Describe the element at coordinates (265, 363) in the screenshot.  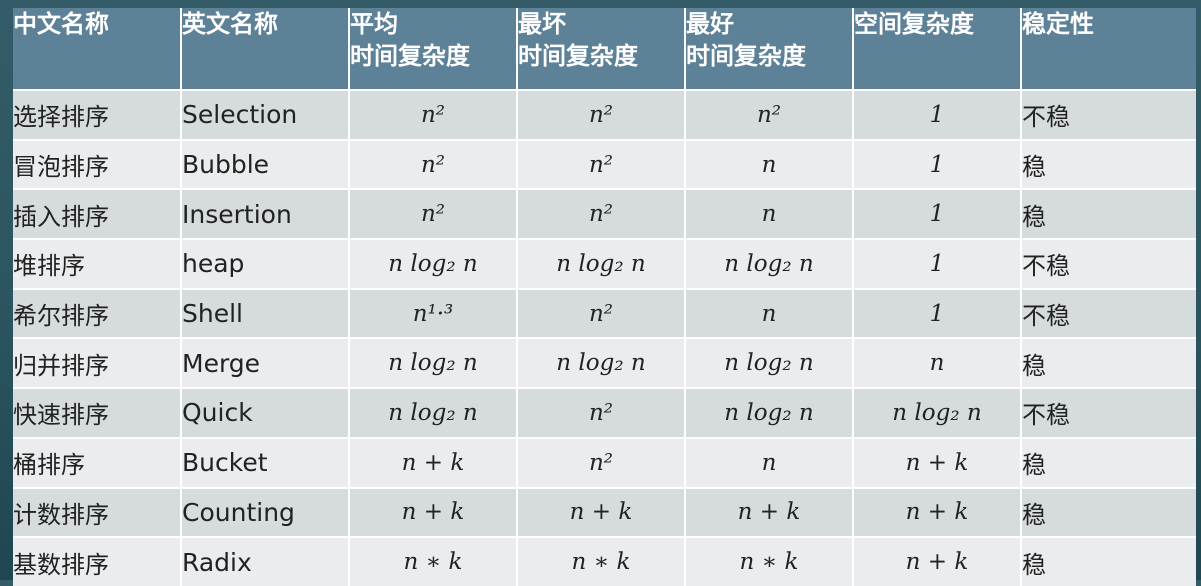
I see `english-name-cell: Merge` at that location.